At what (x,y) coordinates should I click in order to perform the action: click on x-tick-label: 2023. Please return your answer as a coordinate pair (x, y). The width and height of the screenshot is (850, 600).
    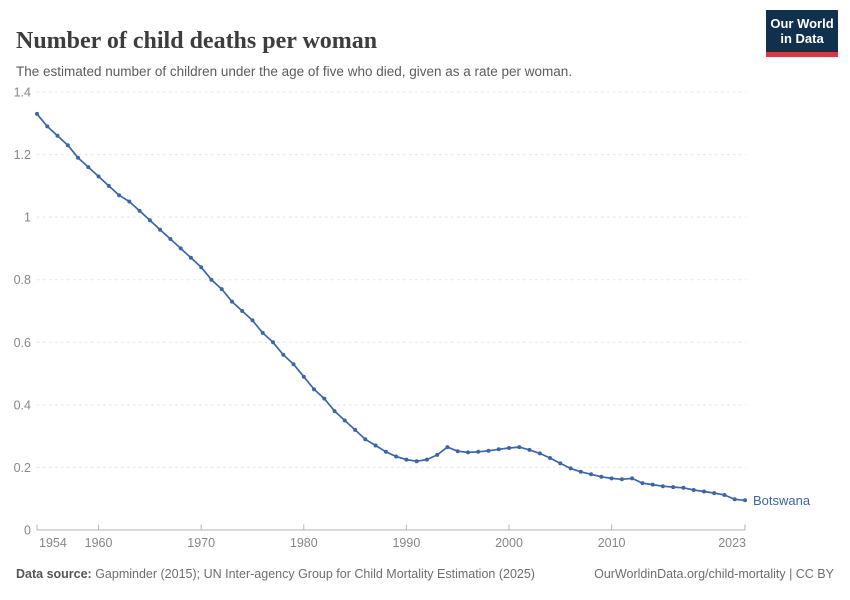
    Looking at the image, I should click on (732, 543).